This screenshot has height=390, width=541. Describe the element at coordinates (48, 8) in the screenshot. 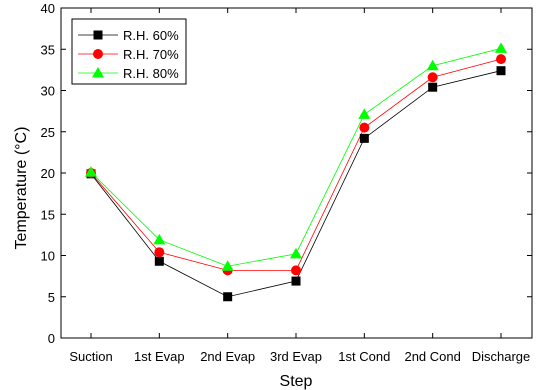

I see `y-tick-label: 40` at that location.